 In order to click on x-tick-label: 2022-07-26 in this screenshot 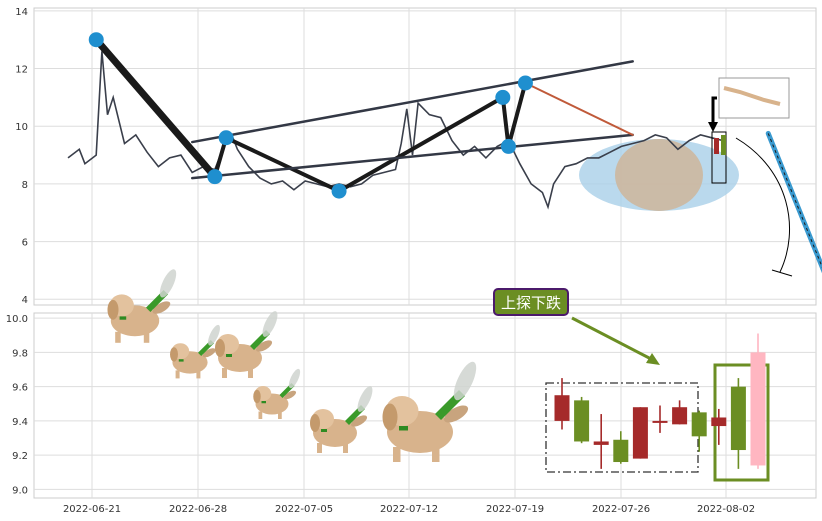, I will do `click(621, 509)`.